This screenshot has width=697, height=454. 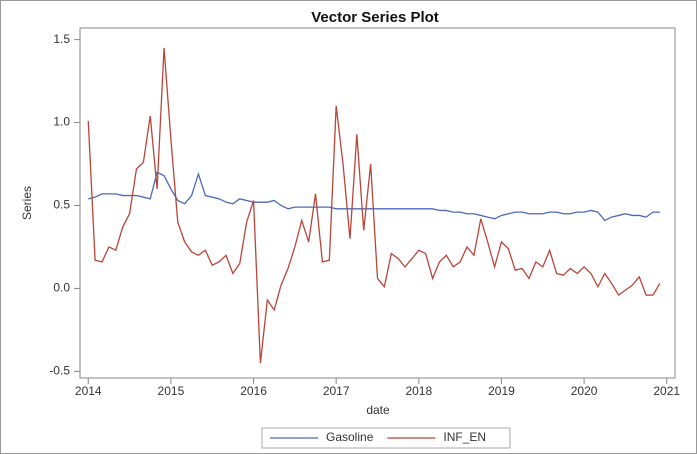 What do you see at coordinates (584, 391) in the screenshot?
I see `x-tick-label: 2020` at bounding box center [584, 391].